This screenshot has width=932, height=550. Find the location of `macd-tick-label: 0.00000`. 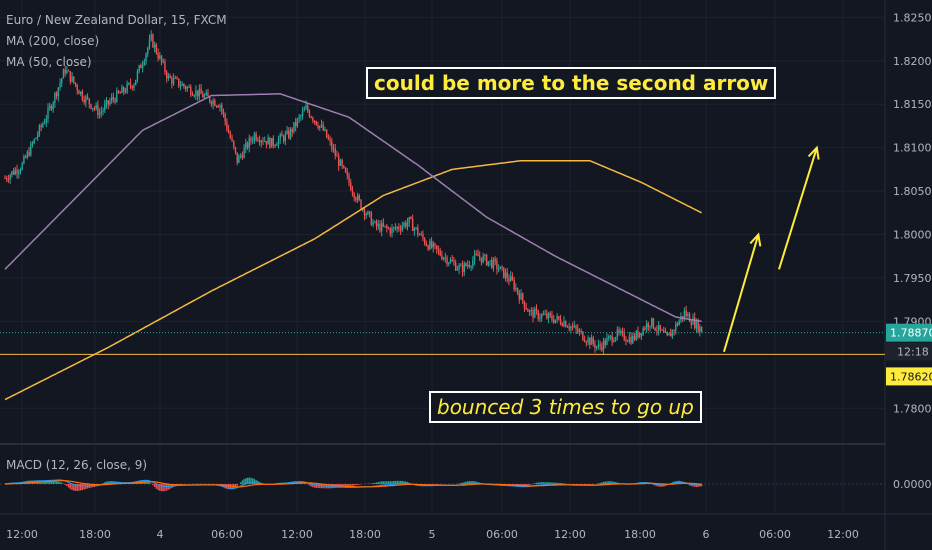

macd-tick-label: 0.00000 is located at coordinates (912, 484).